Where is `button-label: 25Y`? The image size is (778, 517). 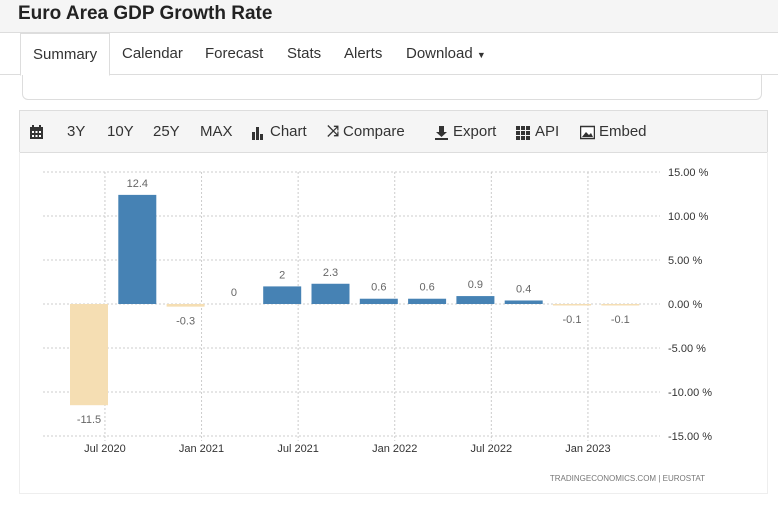
button-label: 25Y is located at coordinates (166, 131).